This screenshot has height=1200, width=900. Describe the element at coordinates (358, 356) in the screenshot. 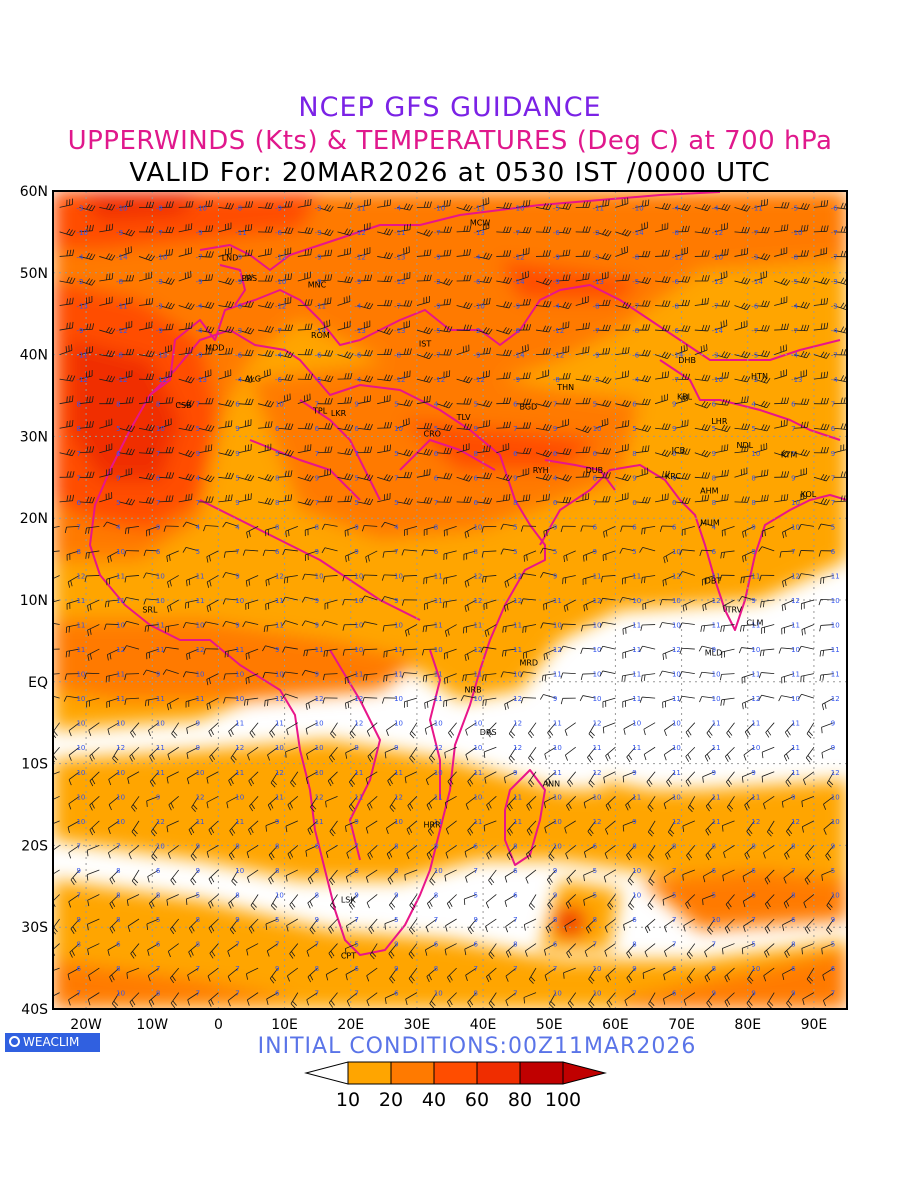

I see `temperature-value: -6` at that location.